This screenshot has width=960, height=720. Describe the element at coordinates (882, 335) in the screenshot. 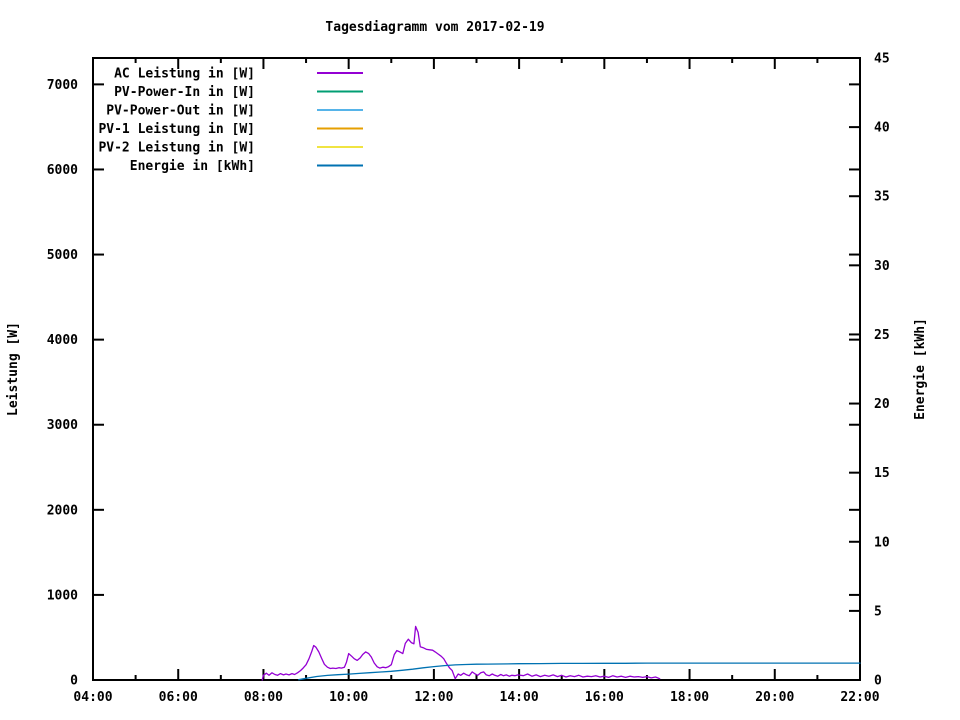

I see `y-right-tick-label: 25` at that location.